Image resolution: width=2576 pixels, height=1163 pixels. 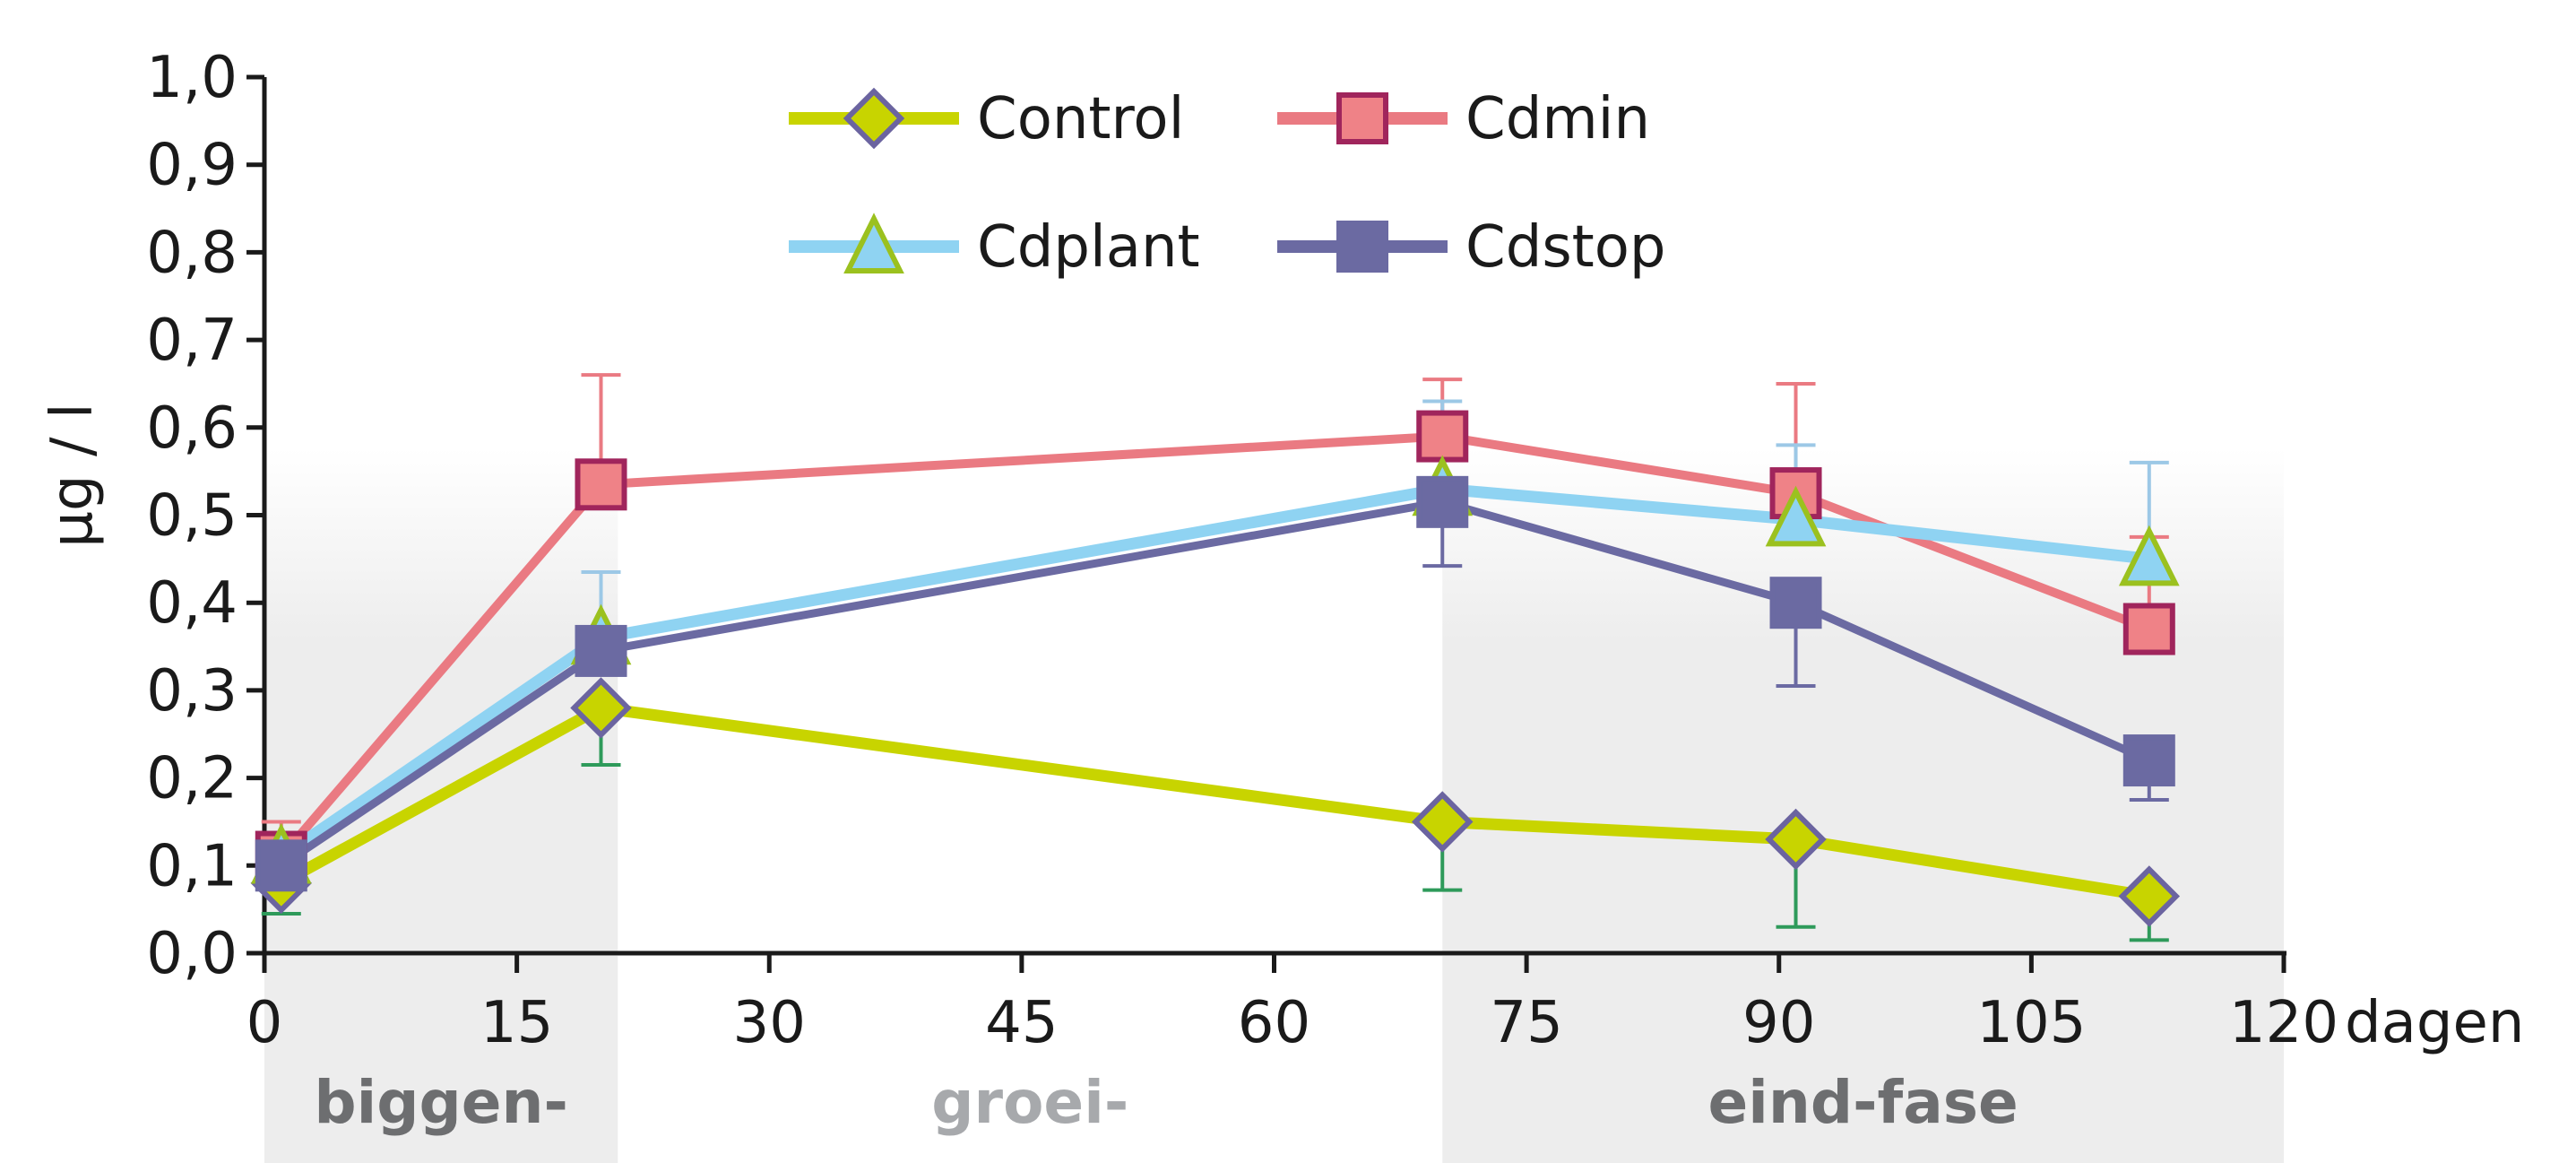 I want to click on y-tick-label: 0,7, so click(x=192, y=341).